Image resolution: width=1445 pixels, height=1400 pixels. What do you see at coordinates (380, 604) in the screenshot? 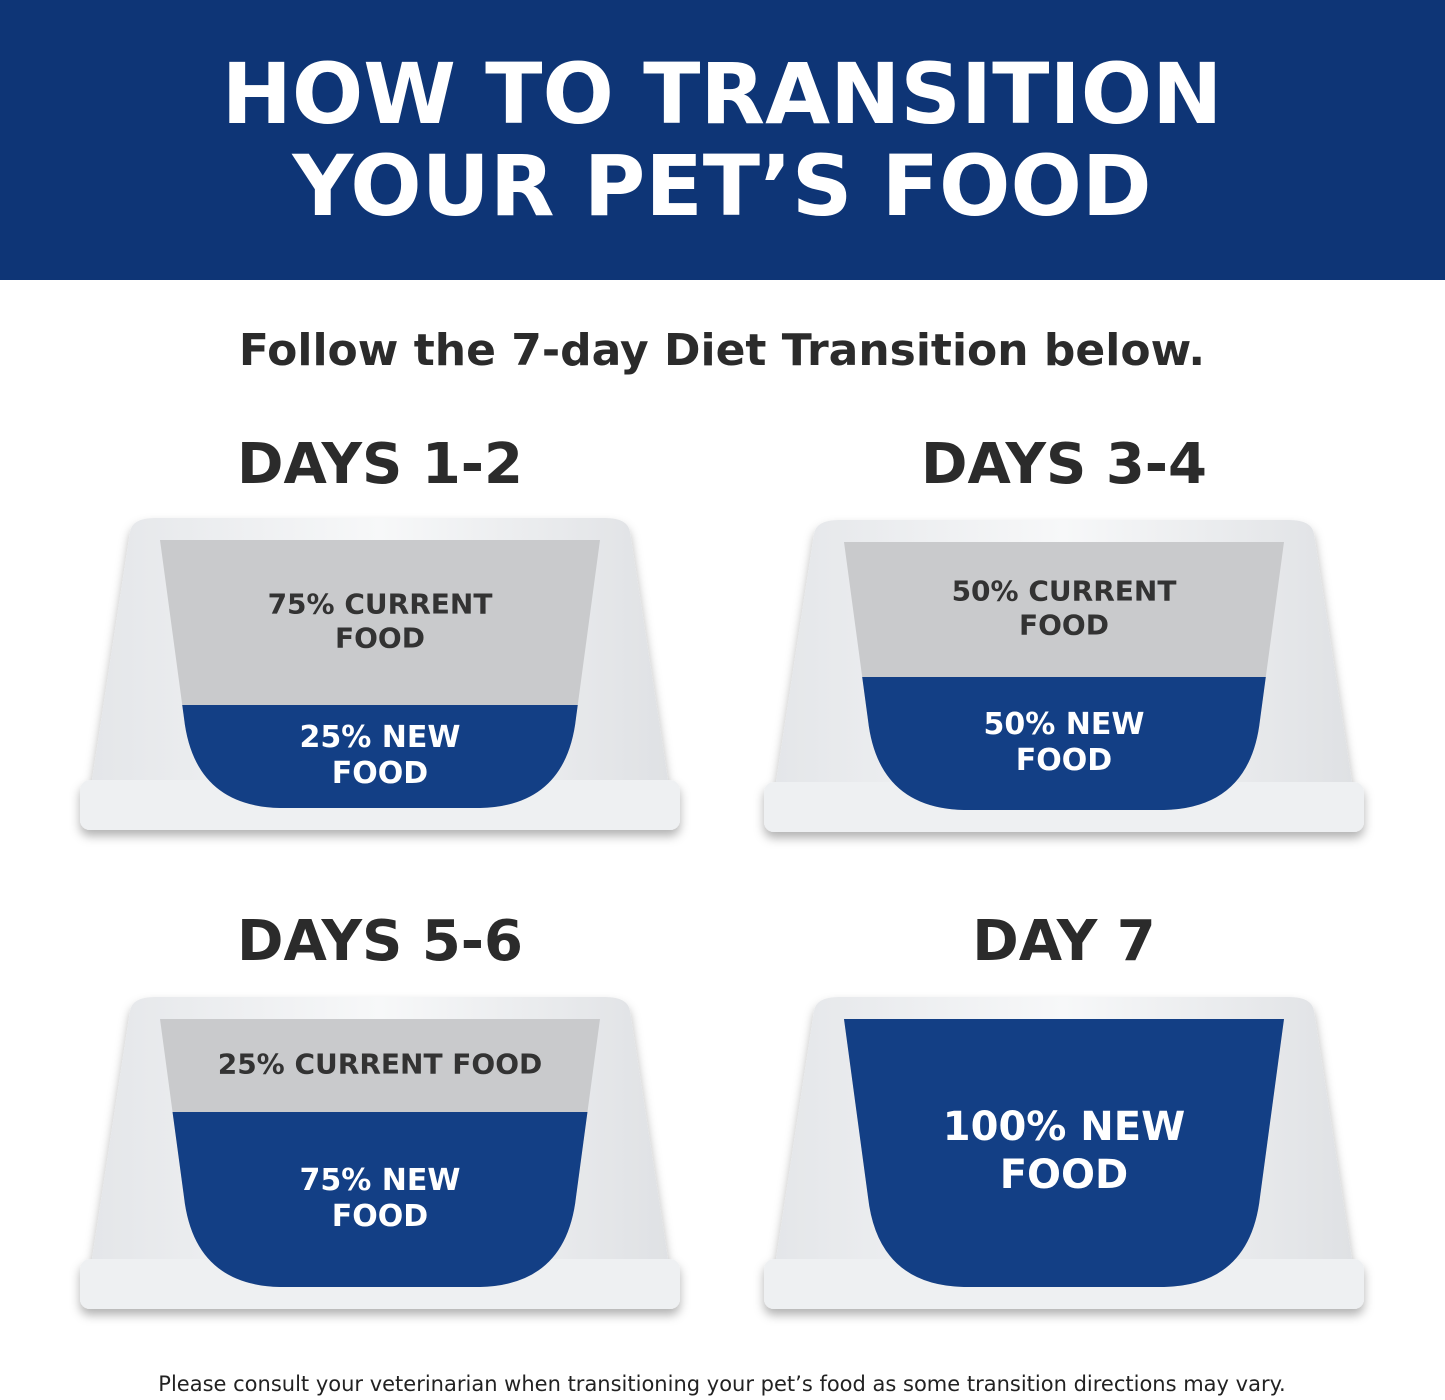
I see `current-text: 75% CURRENT` at bounding box center [380, 604].